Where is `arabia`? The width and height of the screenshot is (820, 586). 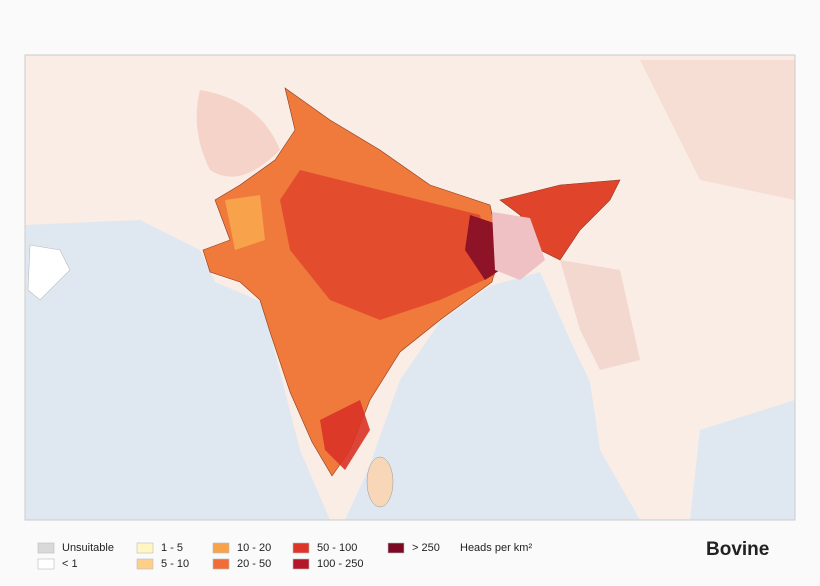 arabia is located at coordinates (49, 272).